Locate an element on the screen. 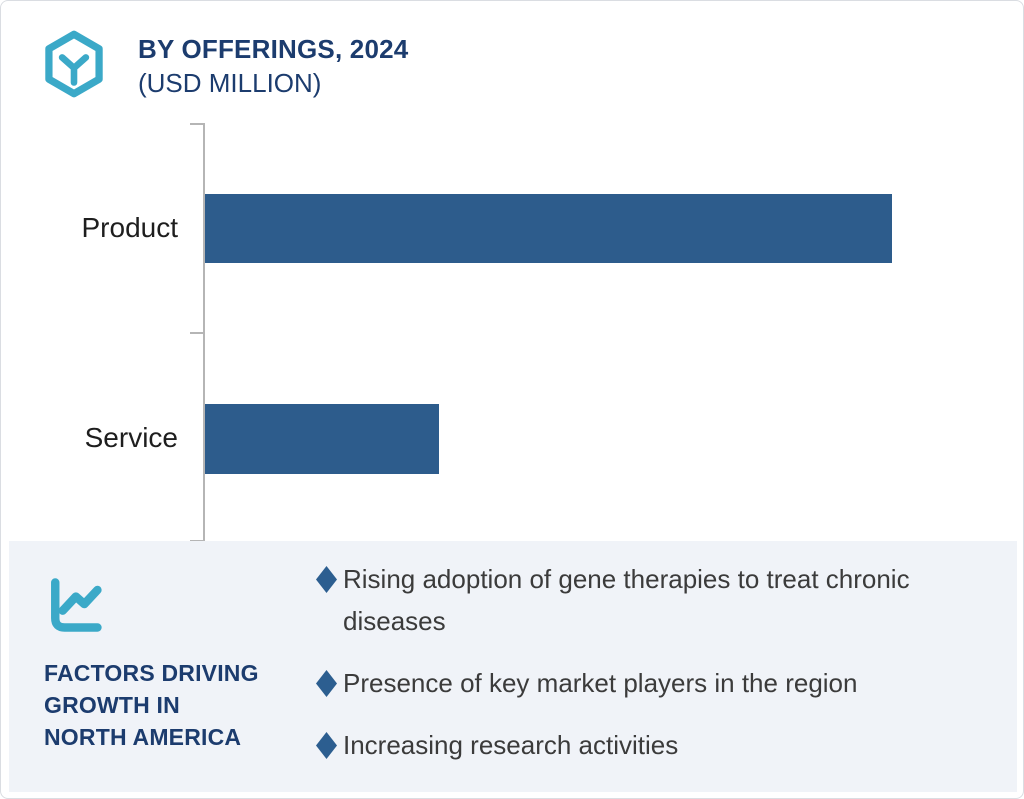  bar-service is located at coordinates (322, 439).